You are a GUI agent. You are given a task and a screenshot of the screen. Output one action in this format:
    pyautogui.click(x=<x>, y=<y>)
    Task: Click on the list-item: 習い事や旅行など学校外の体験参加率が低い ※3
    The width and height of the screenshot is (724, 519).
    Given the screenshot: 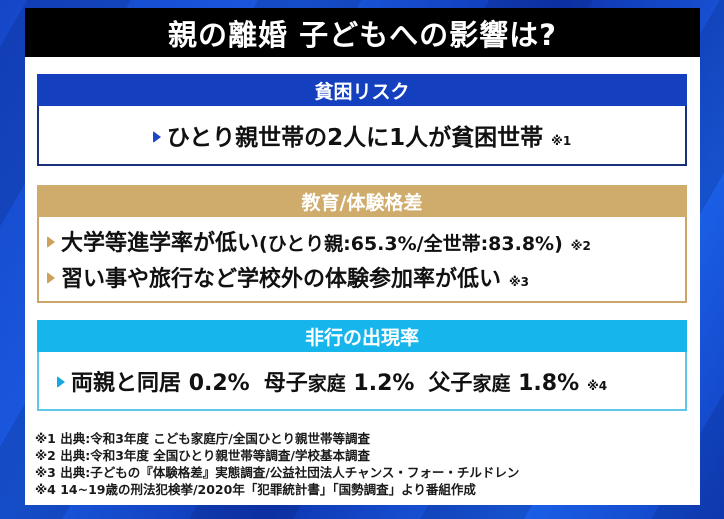 What is the action you would take?
    pyautogui.click(x=366, y=277)
    